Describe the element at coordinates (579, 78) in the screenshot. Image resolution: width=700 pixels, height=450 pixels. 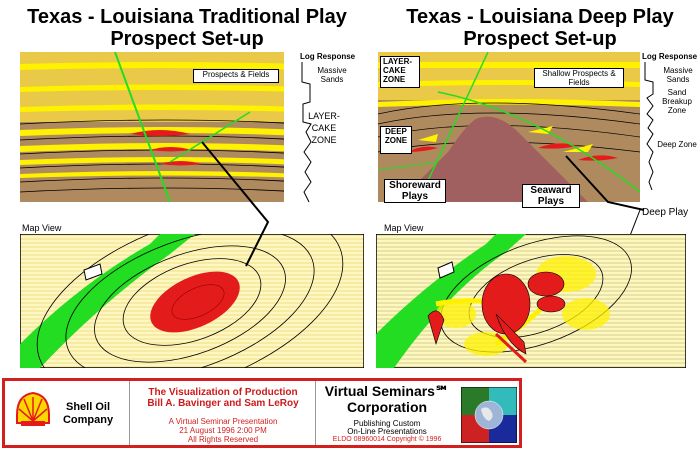
I see `right-shallow-prospects: Shallow Prospects & Fields` at that location.